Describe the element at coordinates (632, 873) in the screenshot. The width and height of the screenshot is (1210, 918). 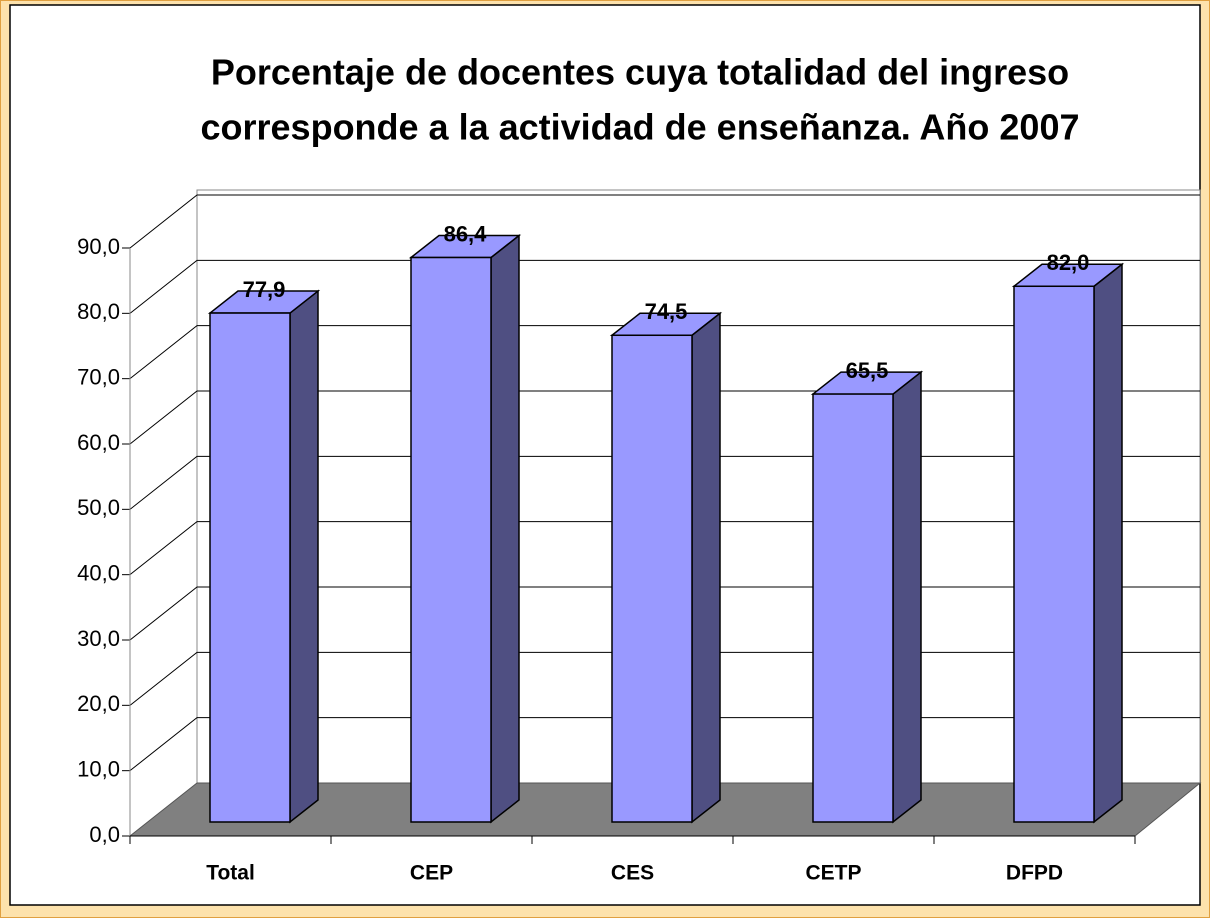
I see `x-tick-label: CES` at that location.